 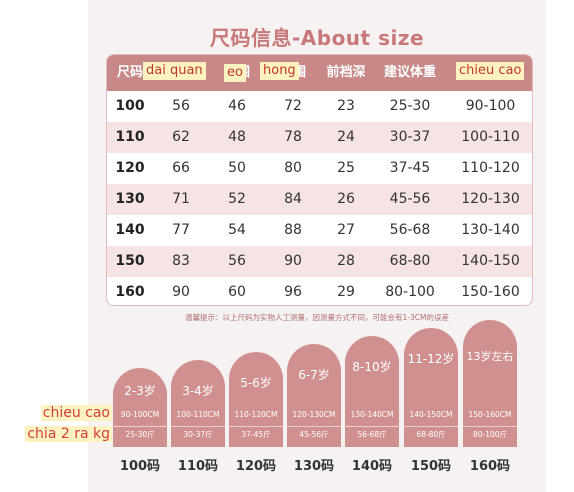 I want to click on cell: 80-100, so click(x=410, y=292).